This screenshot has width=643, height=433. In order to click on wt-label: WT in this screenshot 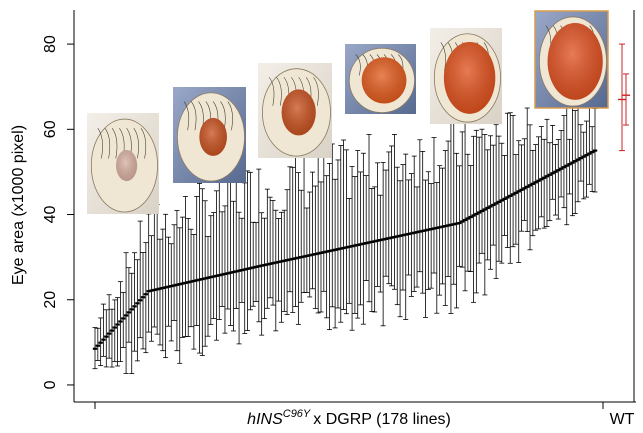, I will do `click(622, 419)`.